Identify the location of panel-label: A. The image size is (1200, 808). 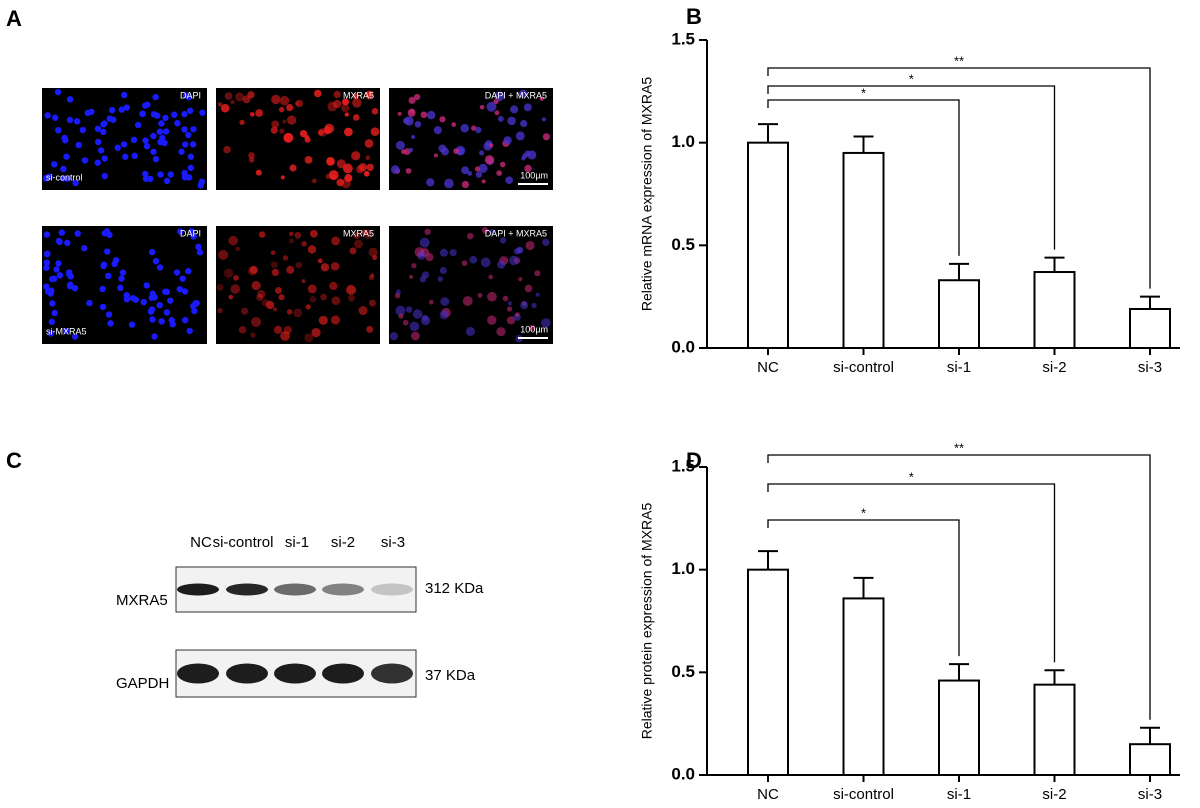
(14, 18).